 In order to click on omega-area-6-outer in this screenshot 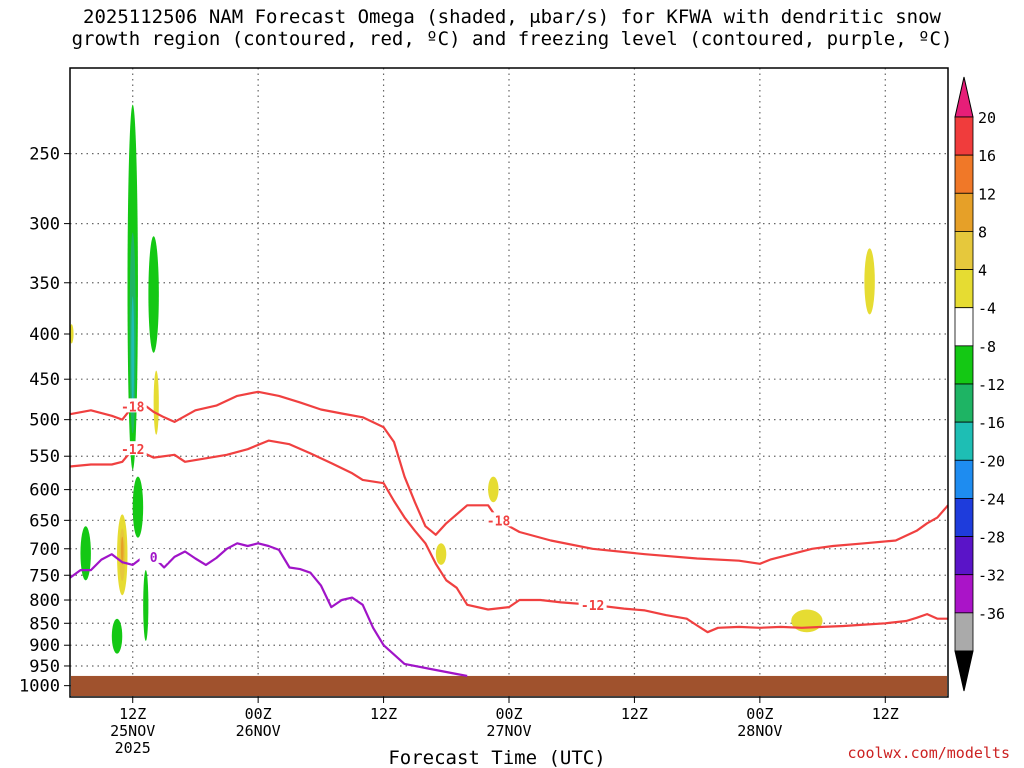, I will do `click(146, 605)`.